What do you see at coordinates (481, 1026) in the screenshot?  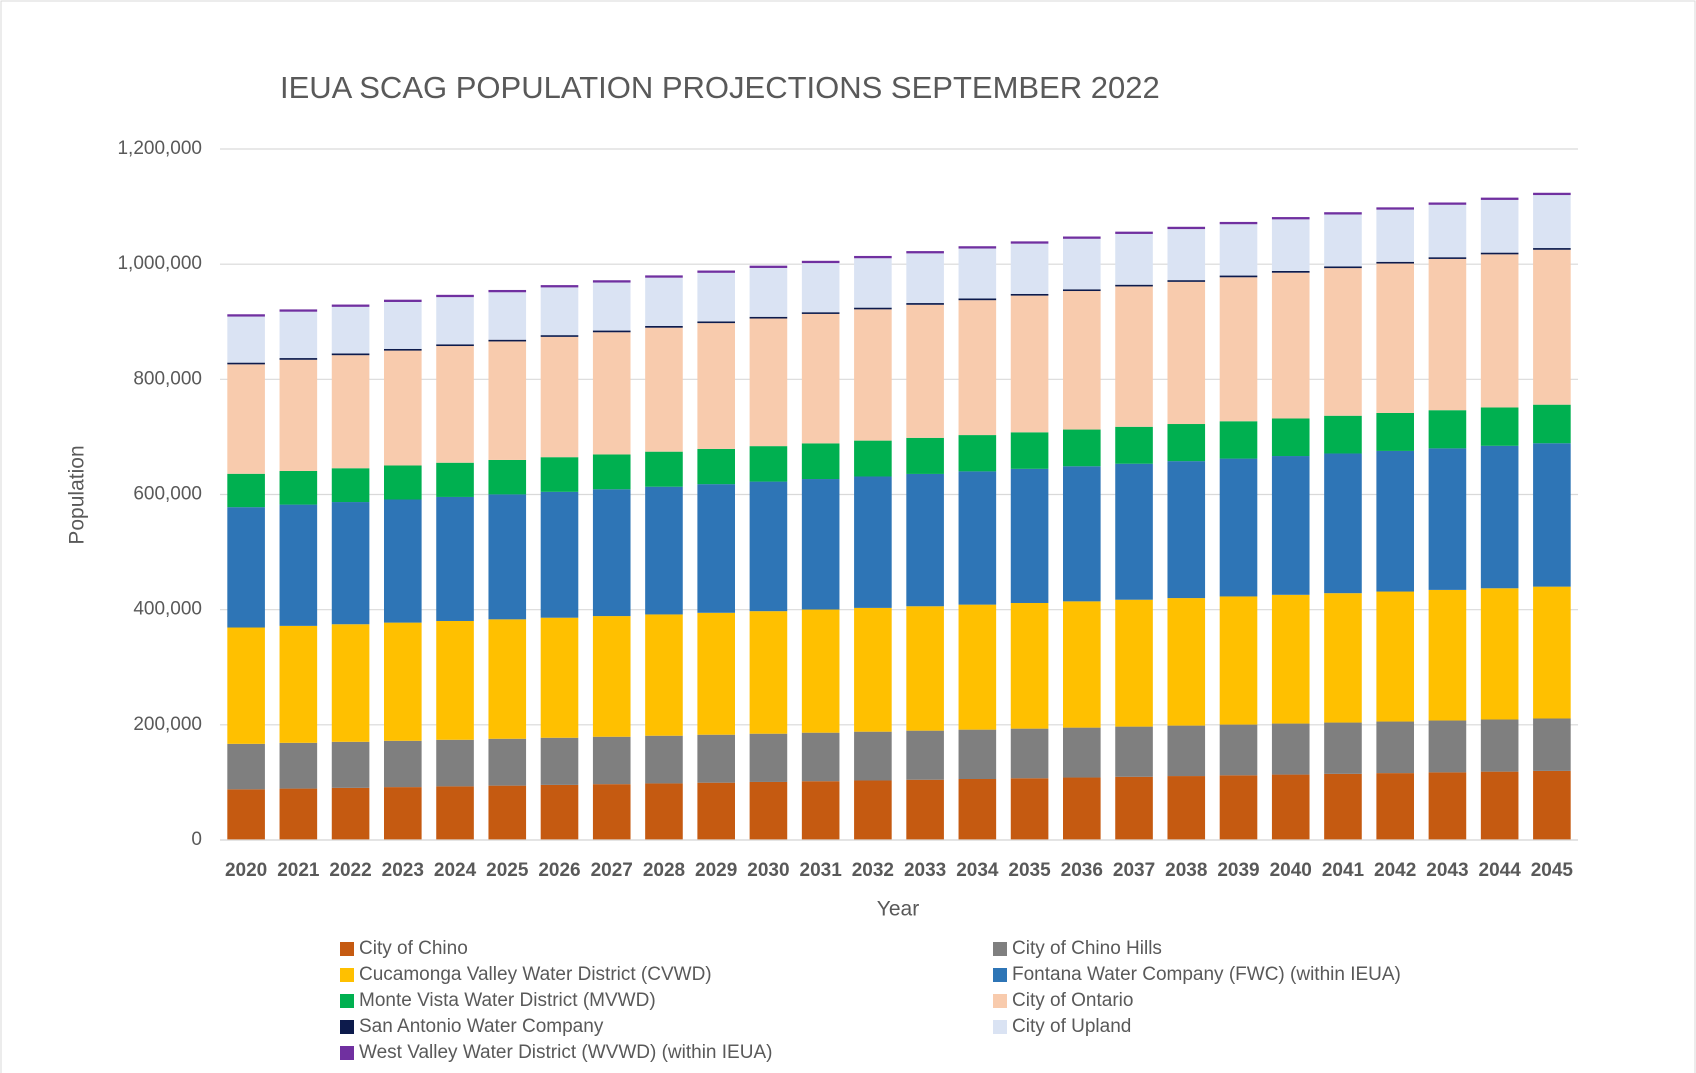 I see `legend-label: San Antonio Water Company` at bounding box center [481, 1026].